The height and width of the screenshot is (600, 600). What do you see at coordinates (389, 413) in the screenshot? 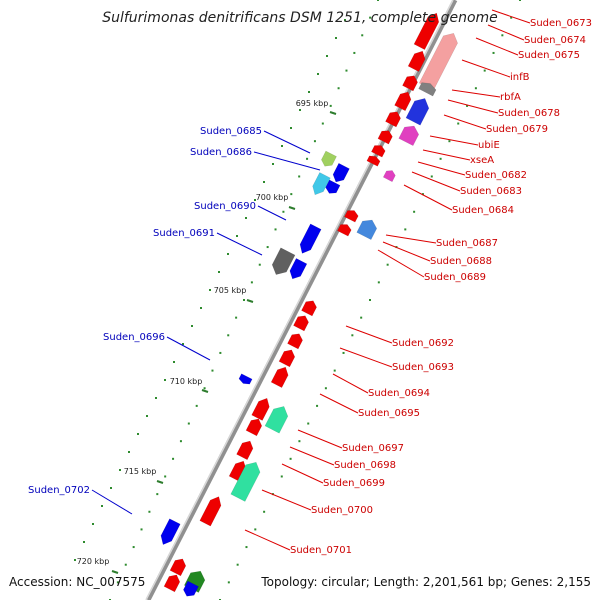
I see `forward-gene-label: Suden_0695` at bounding box center [389, 413].